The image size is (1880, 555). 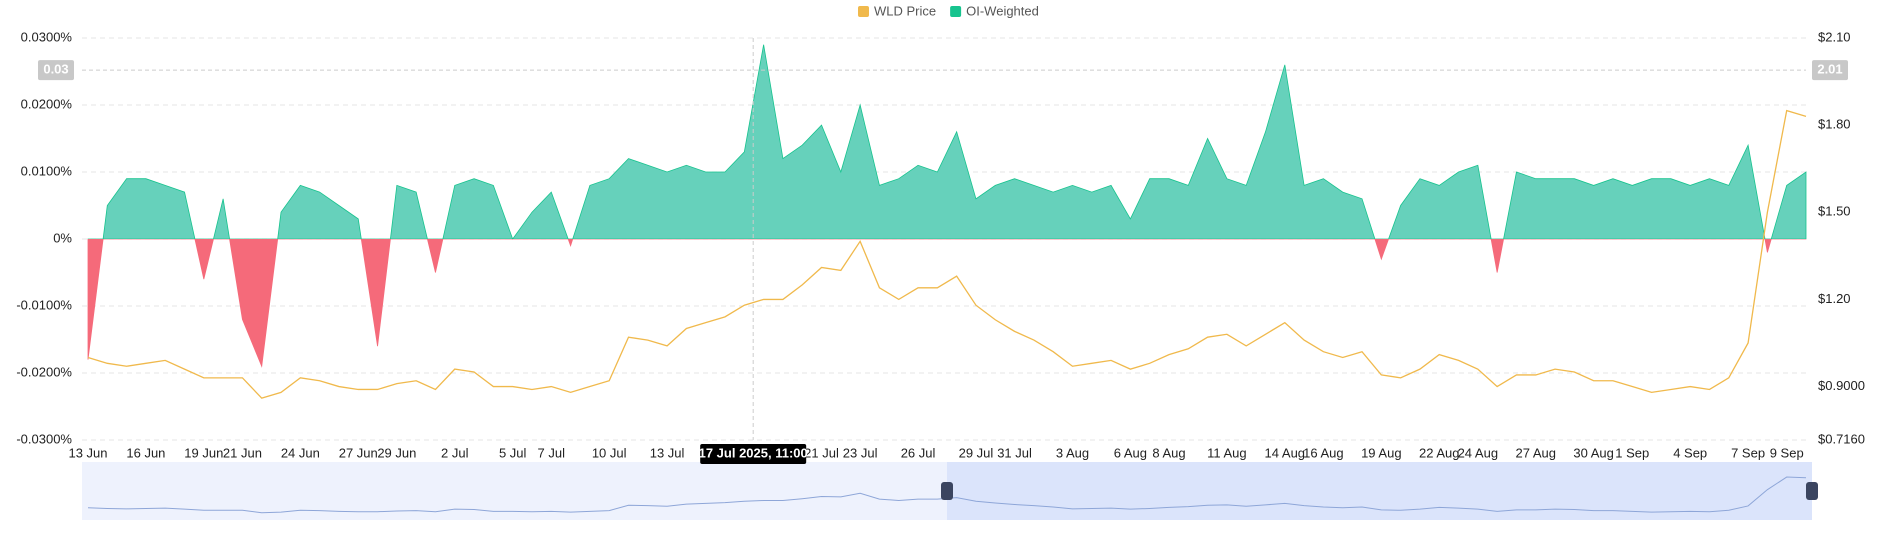 I want to click on x-tick-label: 30 Aug, so click(x=1593, y=452).